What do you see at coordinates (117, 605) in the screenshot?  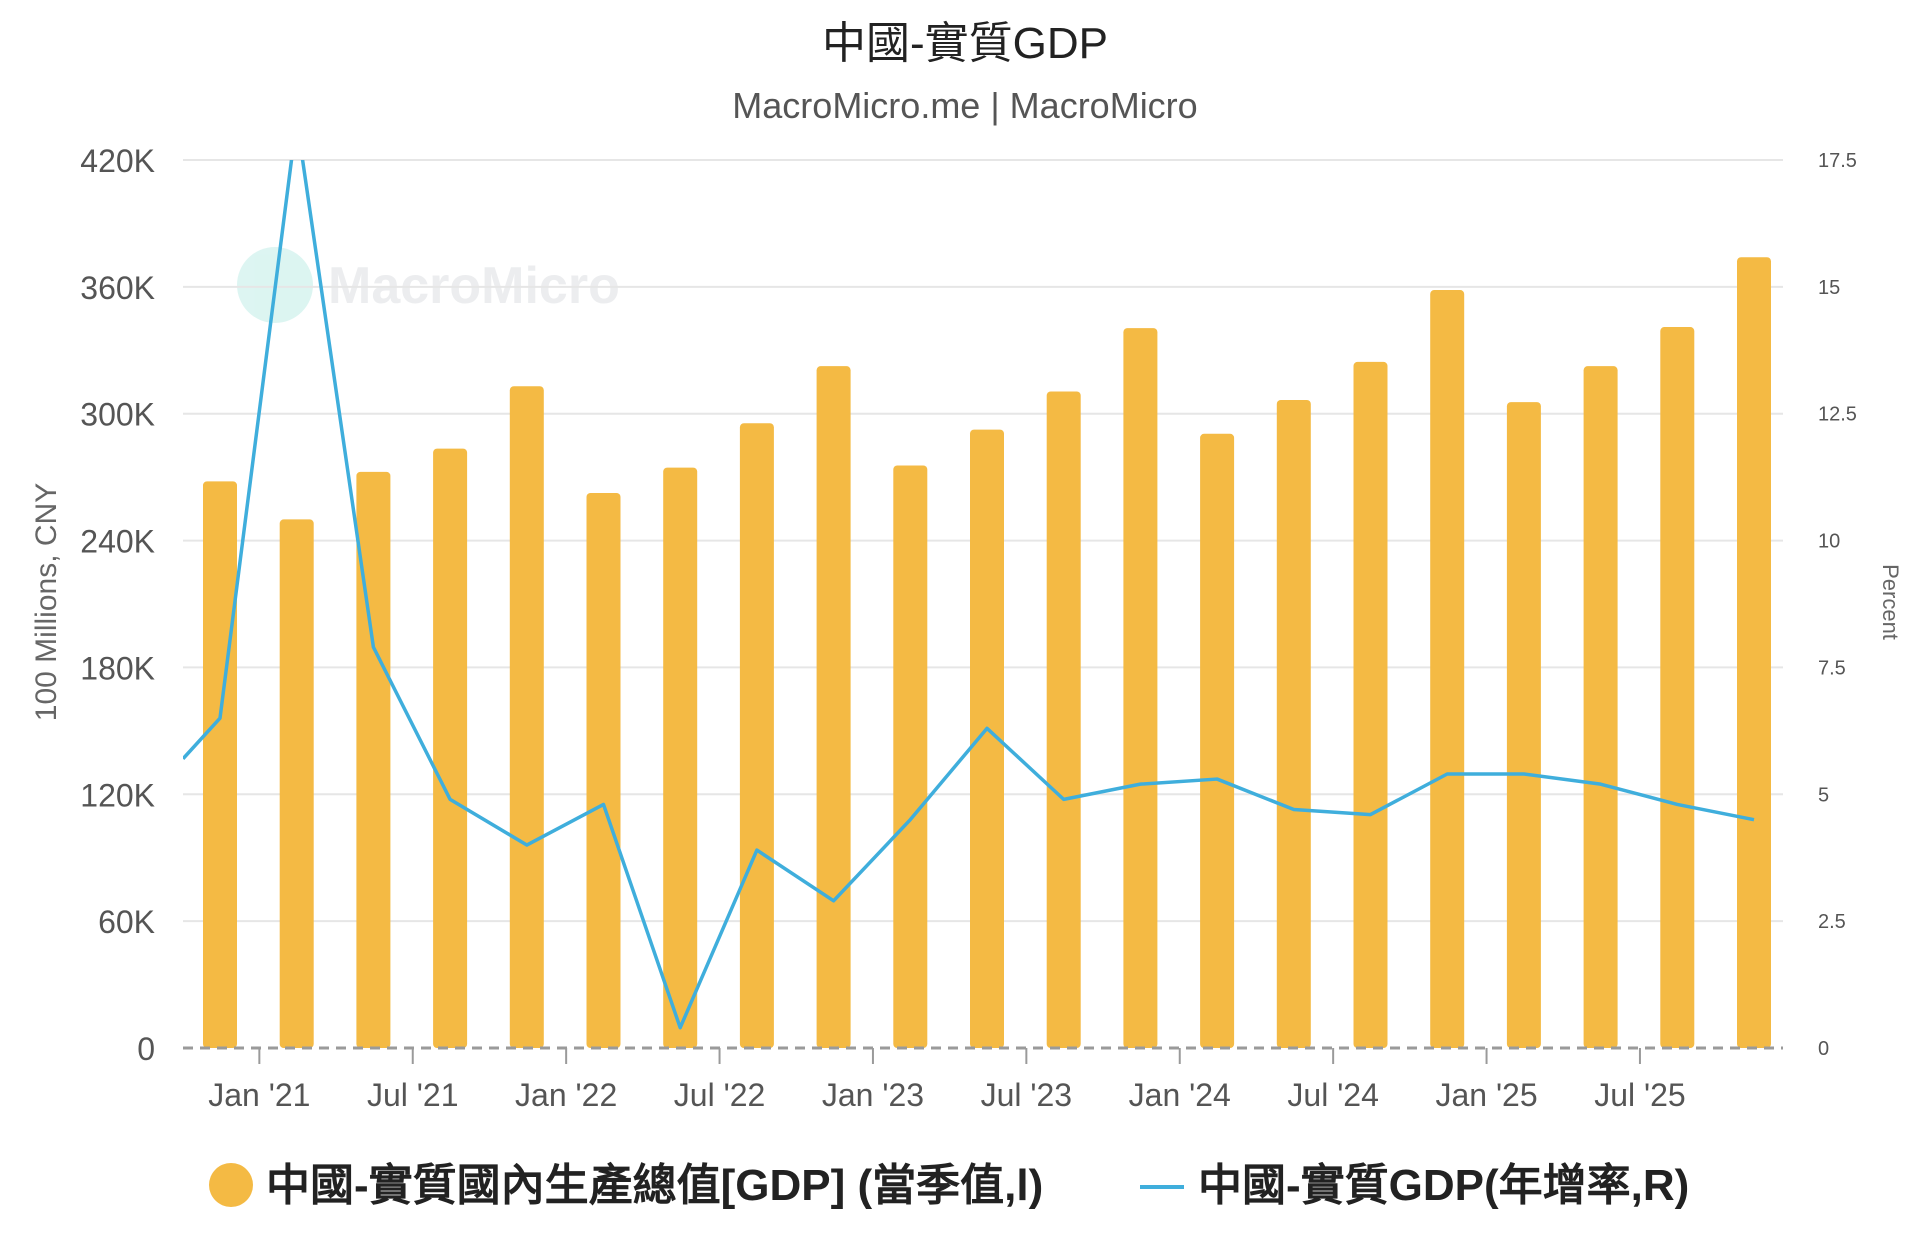 I see `left-y-axis: 0 60K 120K 180K 240K 300K 360K 420K` at bounding box center [117, 605].